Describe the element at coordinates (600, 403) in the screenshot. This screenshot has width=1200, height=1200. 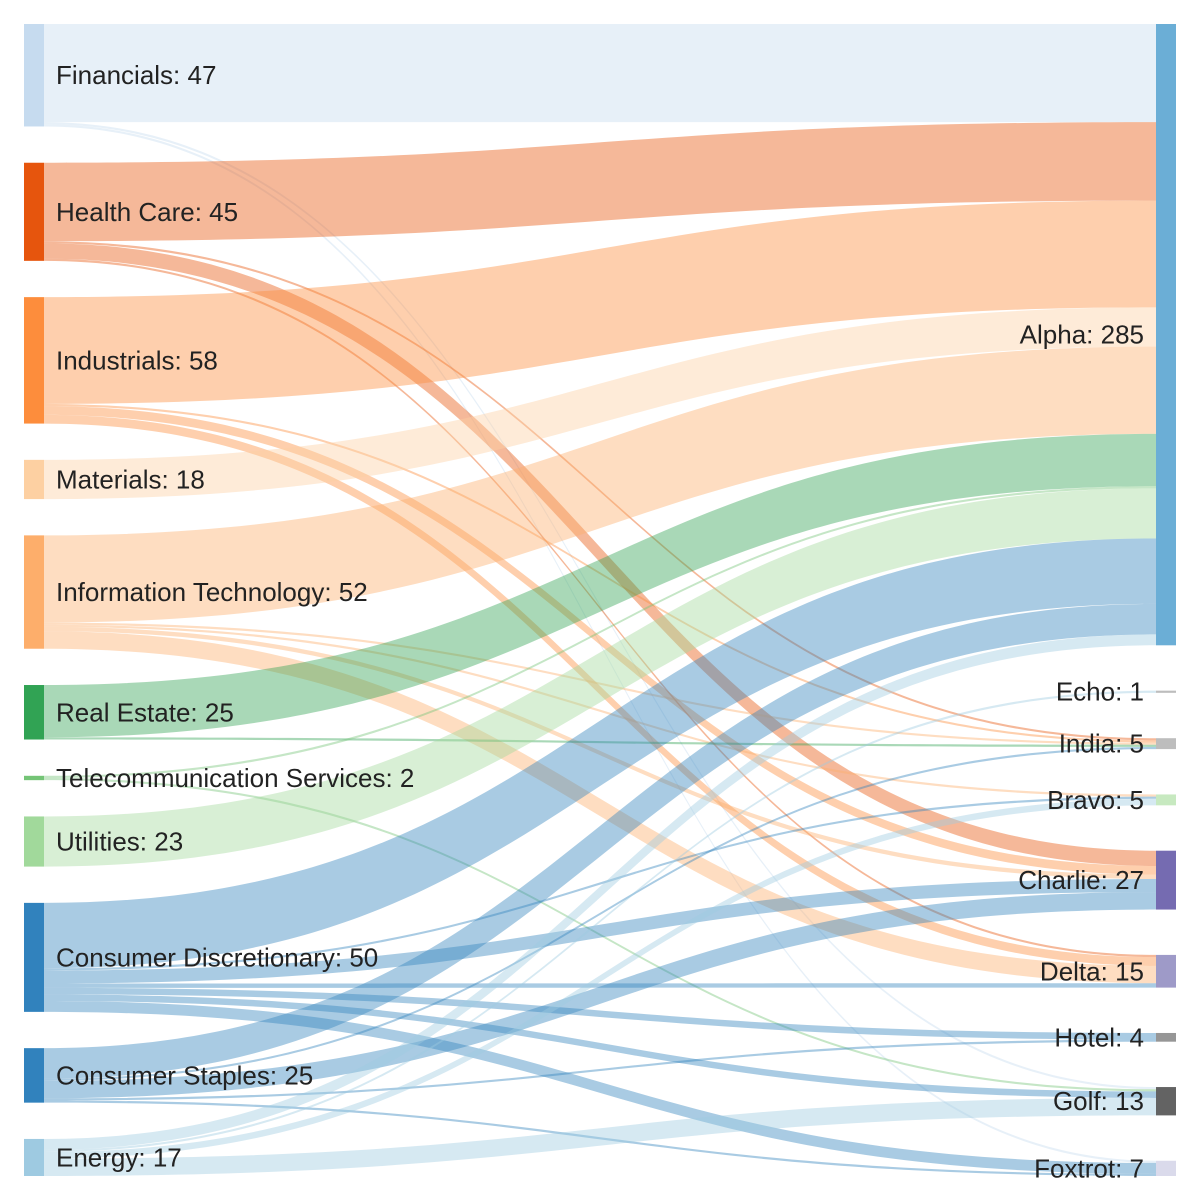
I see `link-materials-to-alpha` at that location.